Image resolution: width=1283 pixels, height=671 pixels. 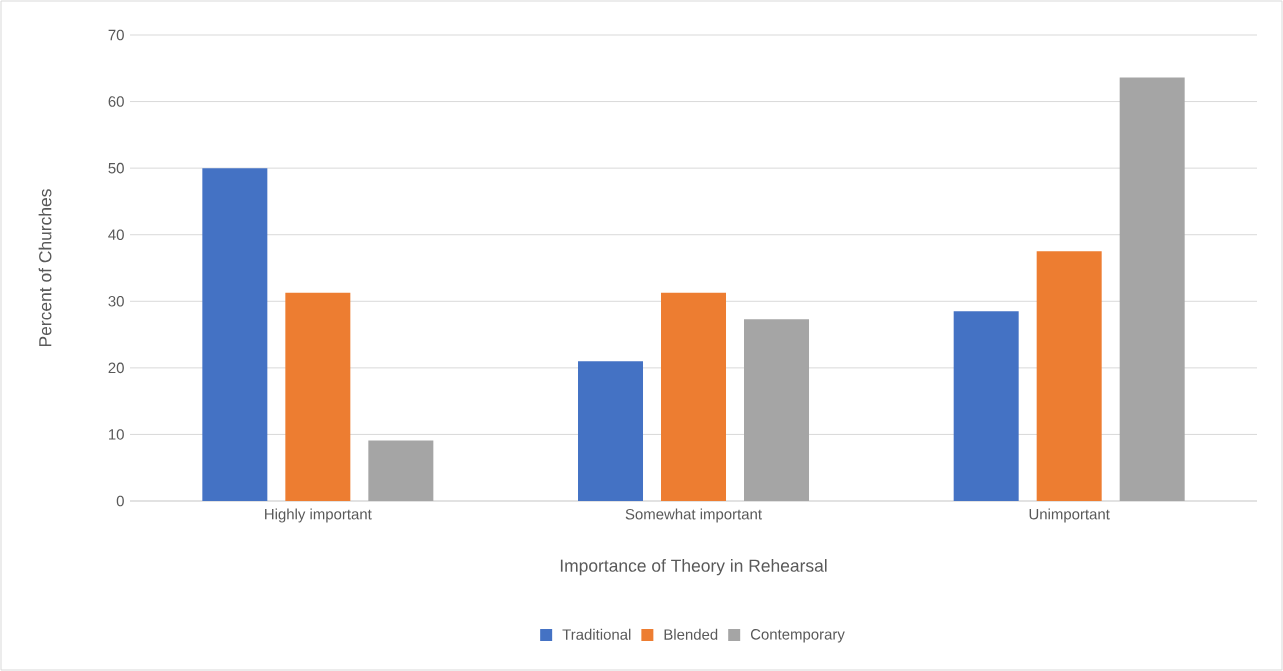 I want to click on legend-label: Contemporary, so click(x=797, y=636).